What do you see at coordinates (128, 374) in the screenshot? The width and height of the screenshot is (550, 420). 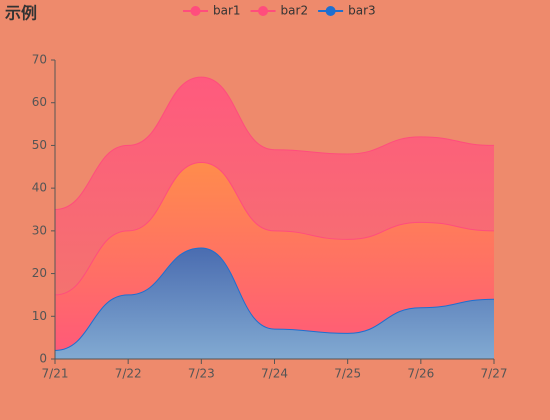 I see `x-tick-label: 7/22` at bounding box center [128, 374].